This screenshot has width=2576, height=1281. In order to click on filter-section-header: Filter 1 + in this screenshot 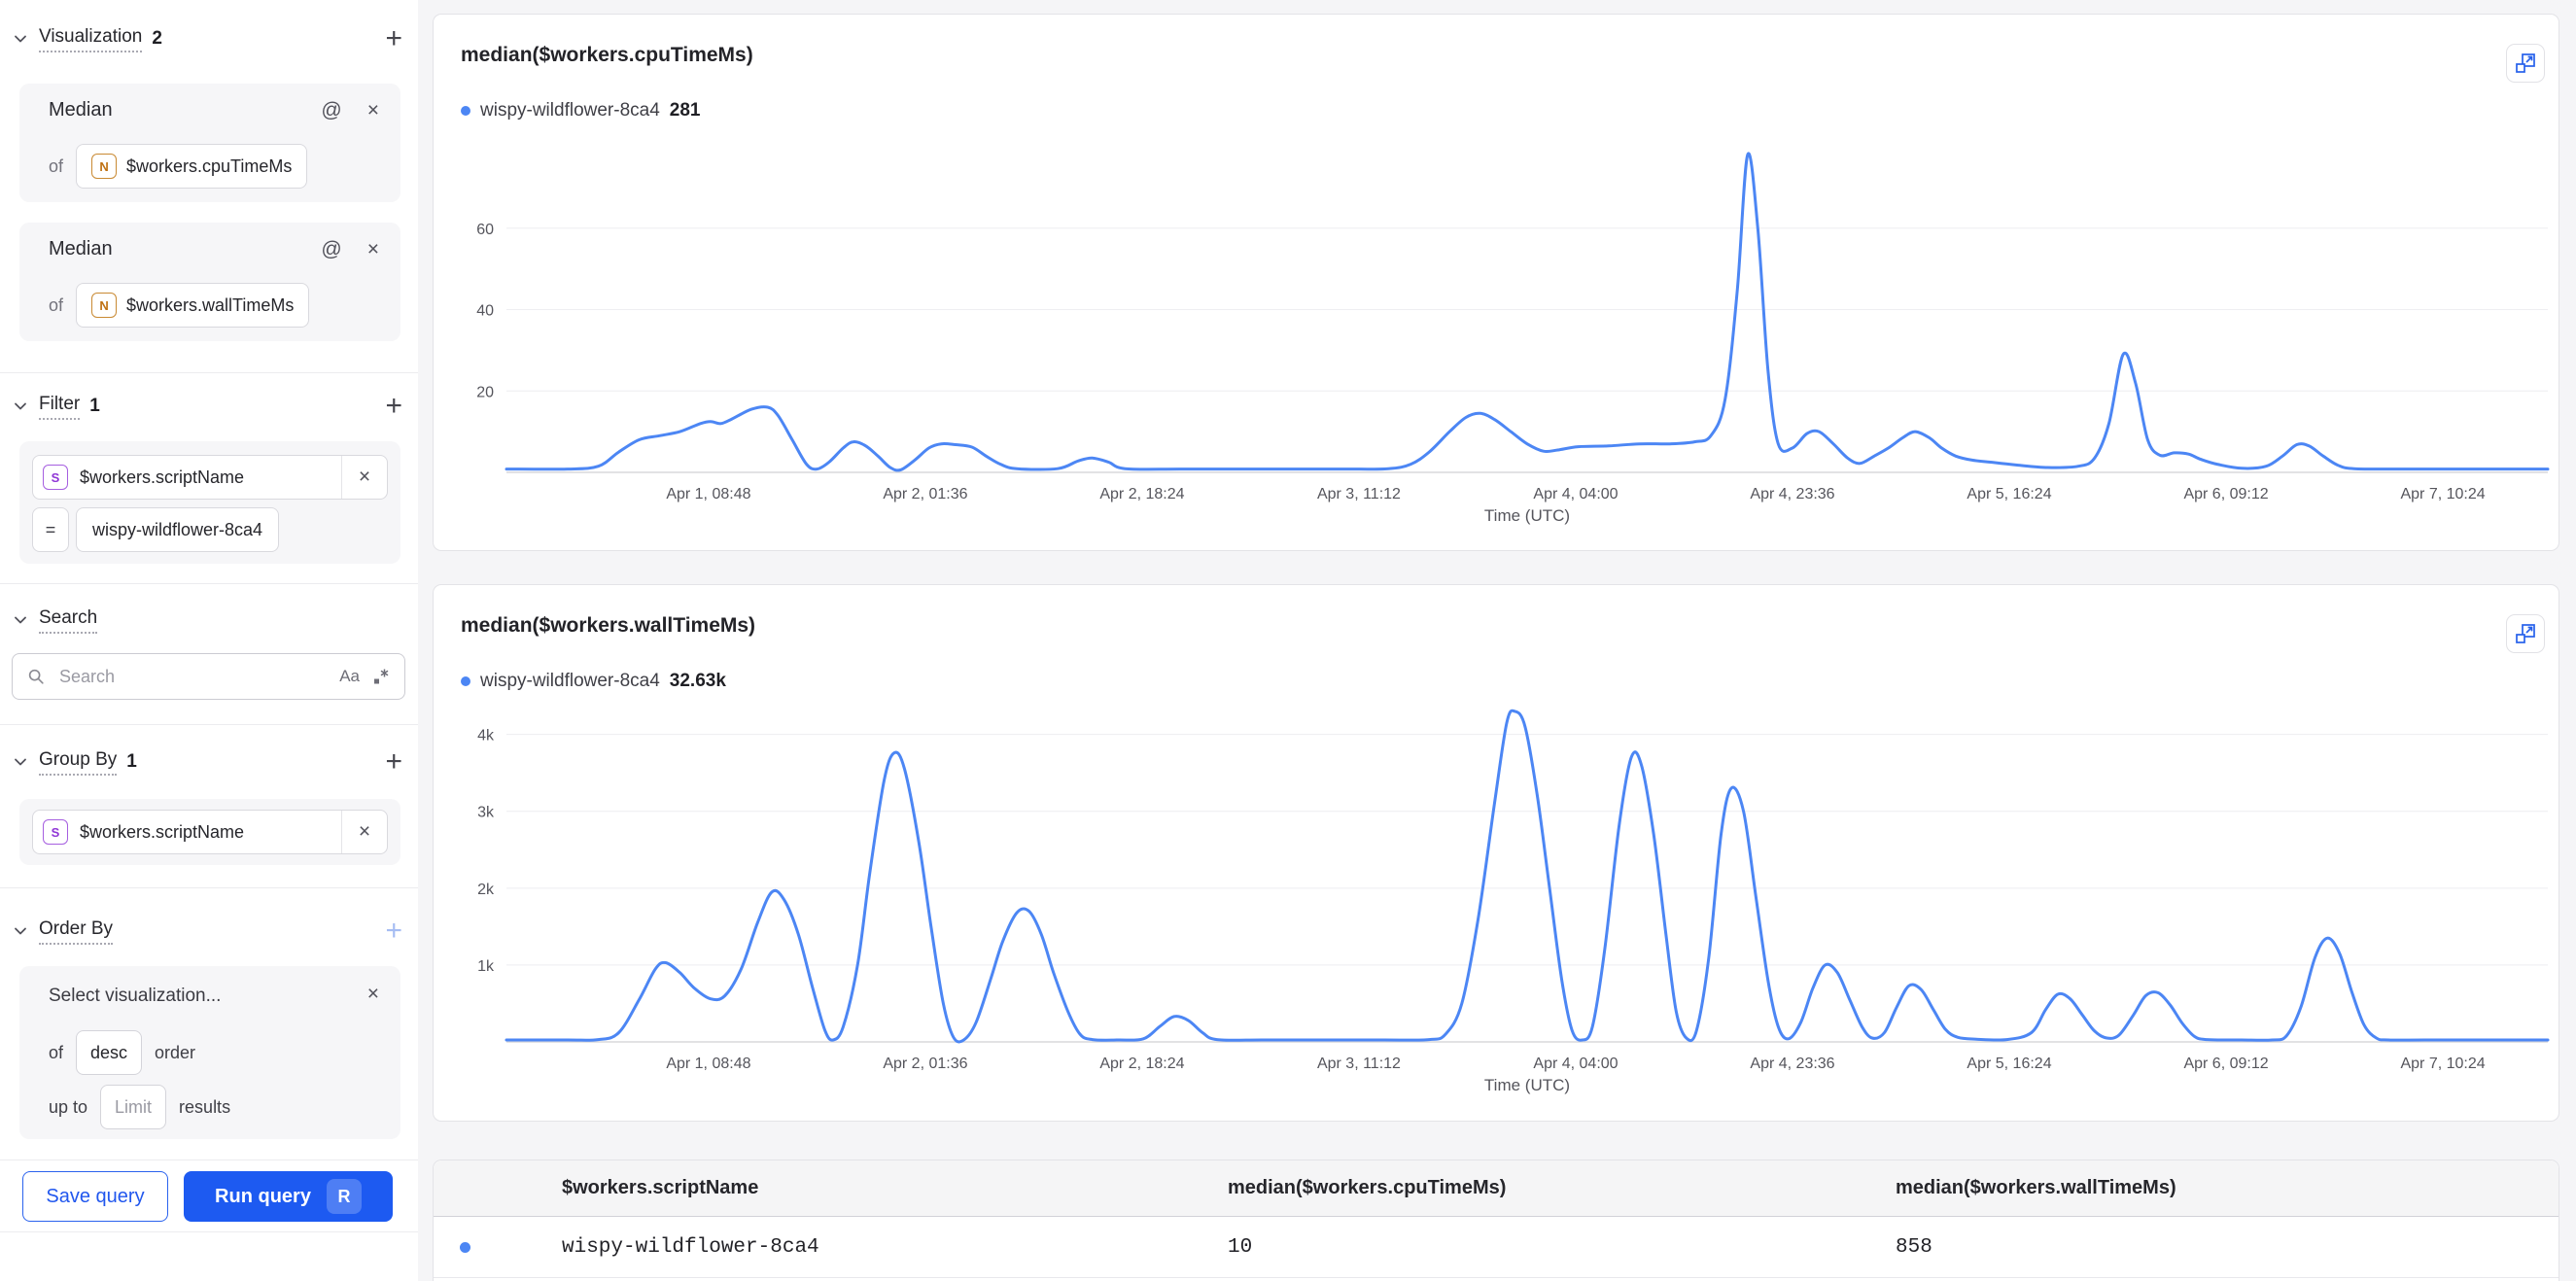, I will do `click(207, 406)`.